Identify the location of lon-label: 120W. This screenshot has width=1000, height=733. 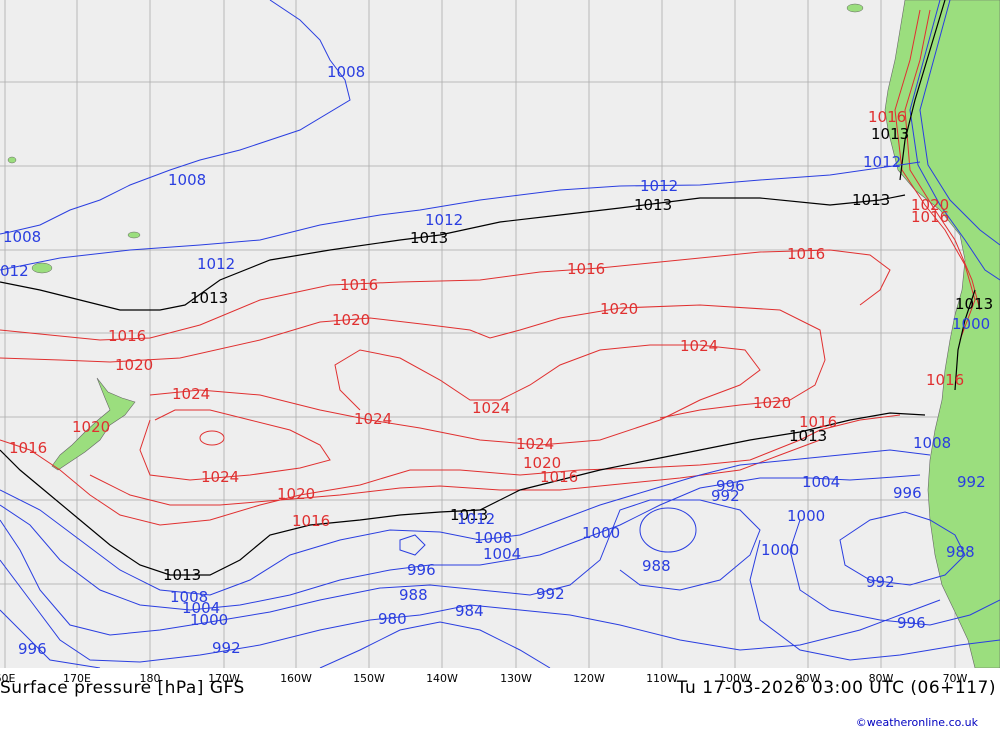
(589, 678).